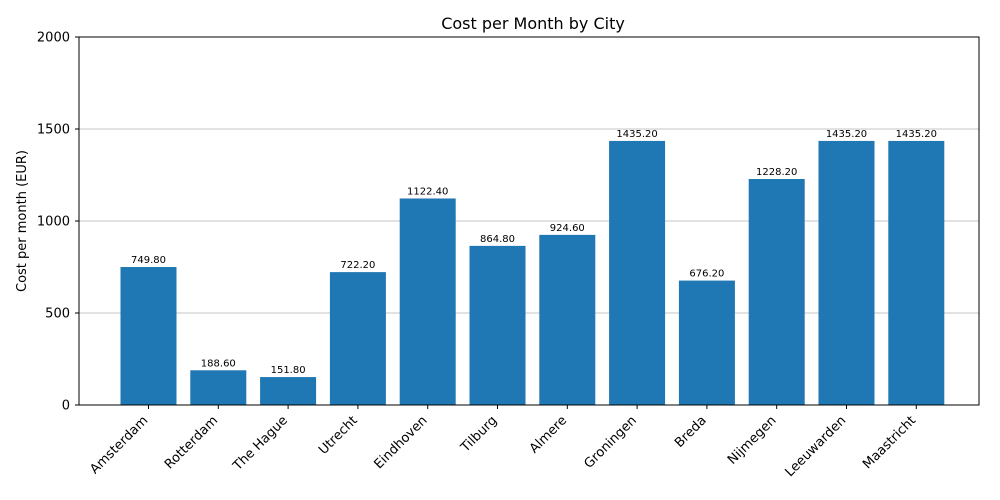  What do you see at coordinates (357, 265) in the screenshot?
I see `bar-value-label: 722.20` at bounding box center [357, 265].